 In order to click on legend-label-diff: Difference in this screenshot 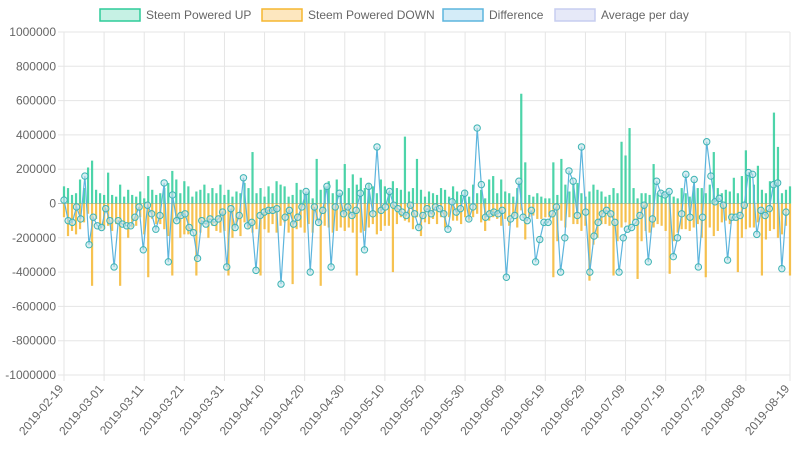, I will do `click(516, 15)`.